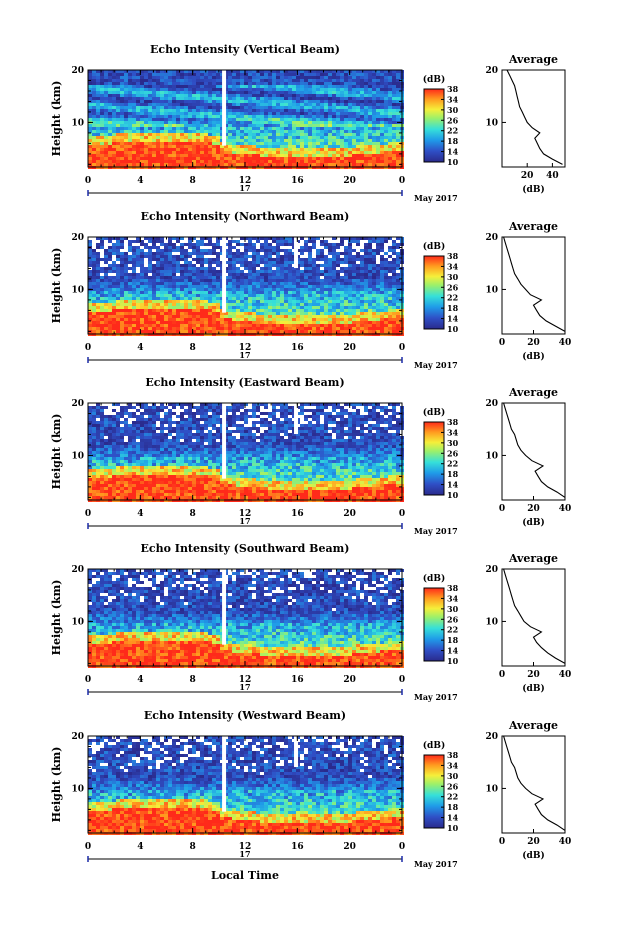 This screenshot has height=929, width=619. Describe the element at coordinates (534, 117) in the screenshot. I see `average-profile-line` at that location.